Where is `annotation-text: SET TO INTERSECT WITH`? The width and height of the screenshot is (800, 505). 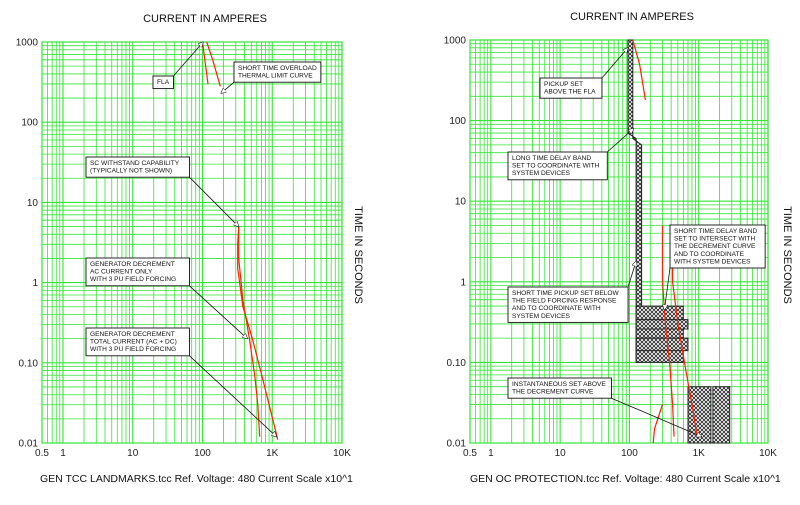
annotation-text: SET TO INTERSECT WITH is located at coordinates (714, 239).